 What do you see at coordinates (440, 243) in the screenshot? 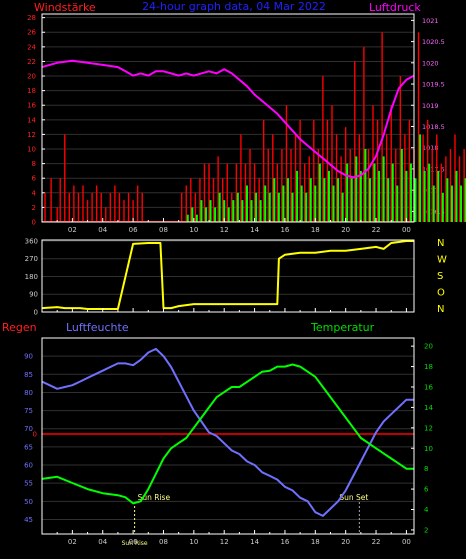
I see `direction-compass-label-0: N` at bounding box center [440, 243].